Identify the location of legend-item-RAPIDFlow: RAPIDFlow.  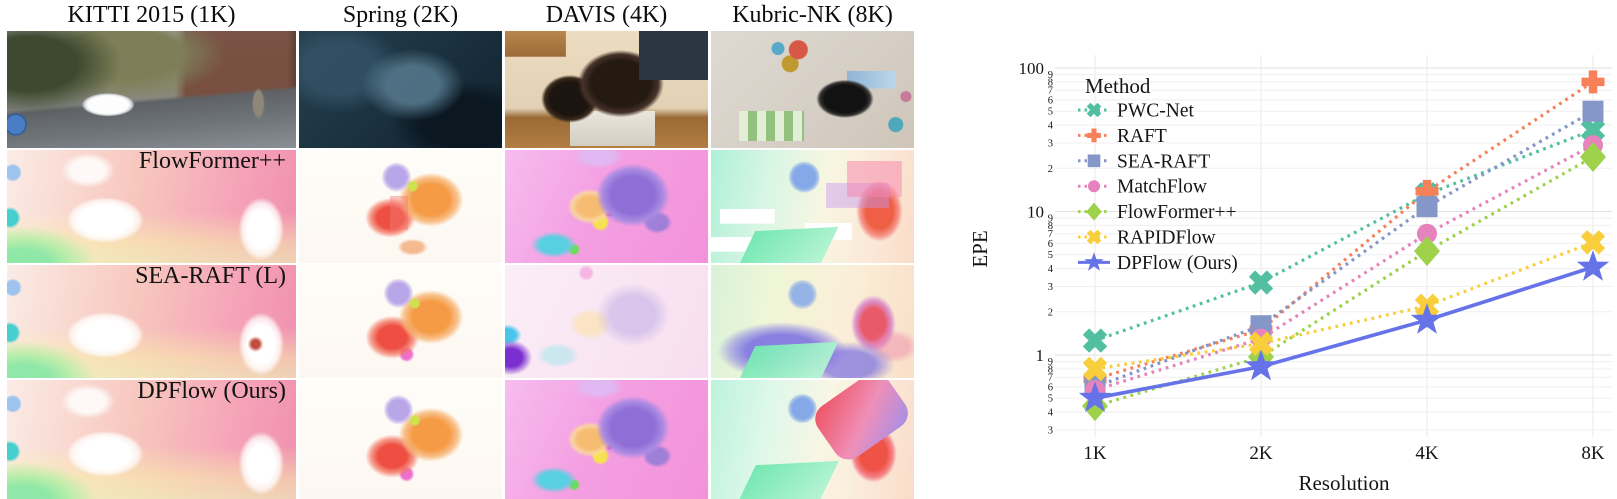
(1147, 238).